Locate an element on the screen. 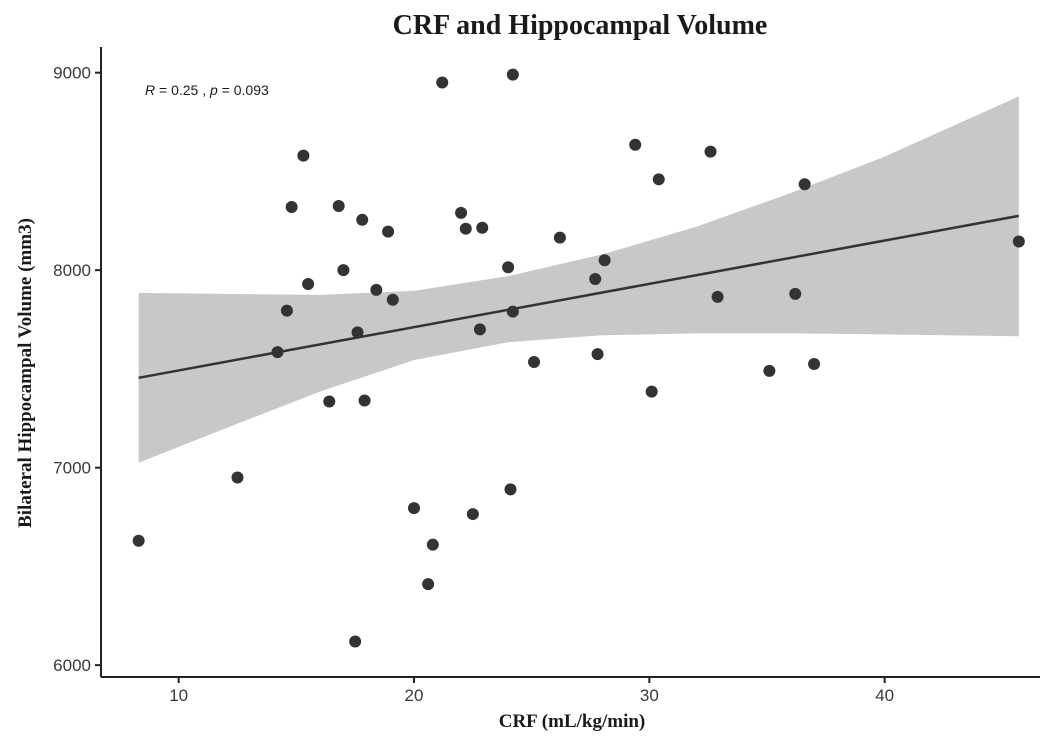 This screenshot has width=1044, height=736. y-tick-label: 7000 is located at coordinates (72, 468).